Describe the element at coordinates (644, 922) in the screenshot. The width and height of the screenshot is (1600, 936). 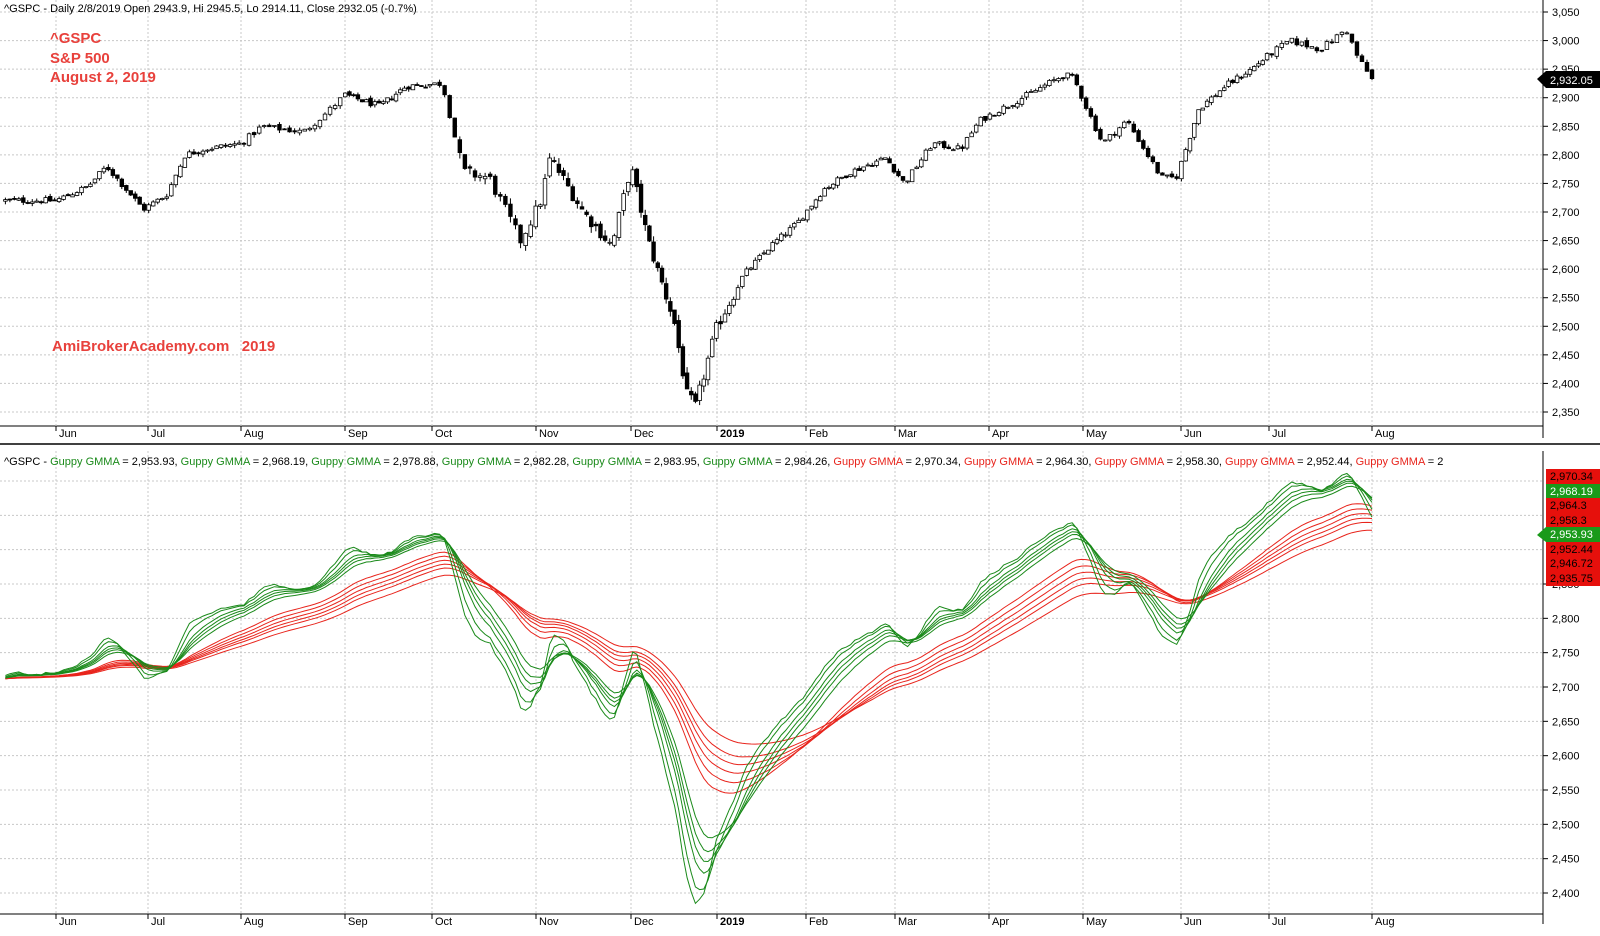
I see `lower-x-tick-label: Dec` at that location.